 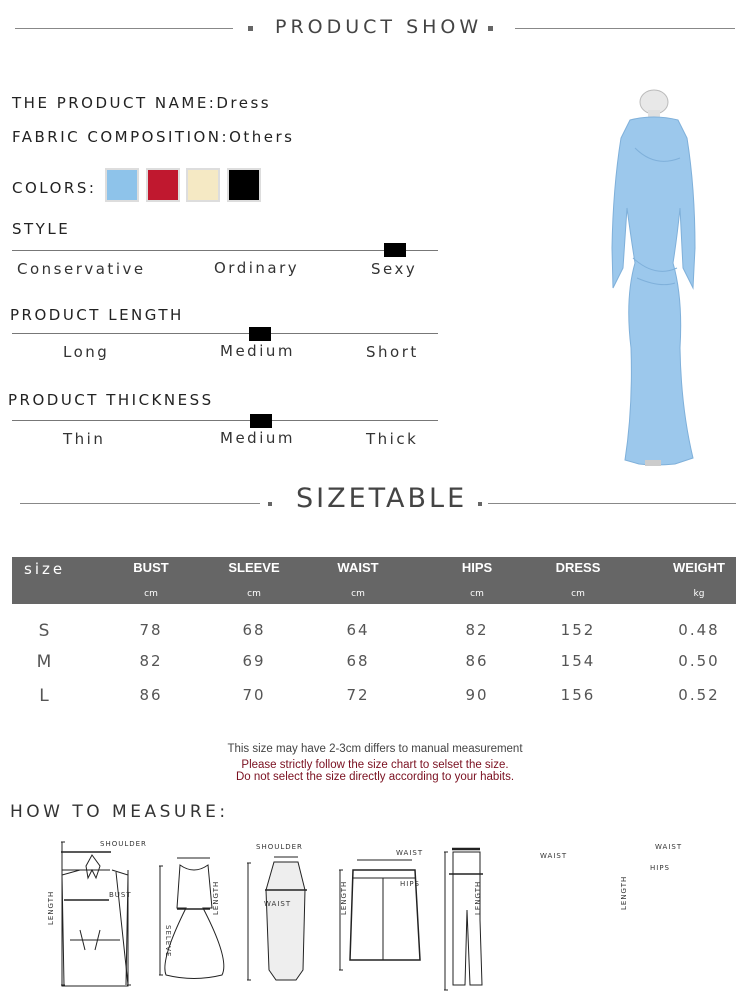 I want to click on length-option: Short, so click(x=392, y=352).